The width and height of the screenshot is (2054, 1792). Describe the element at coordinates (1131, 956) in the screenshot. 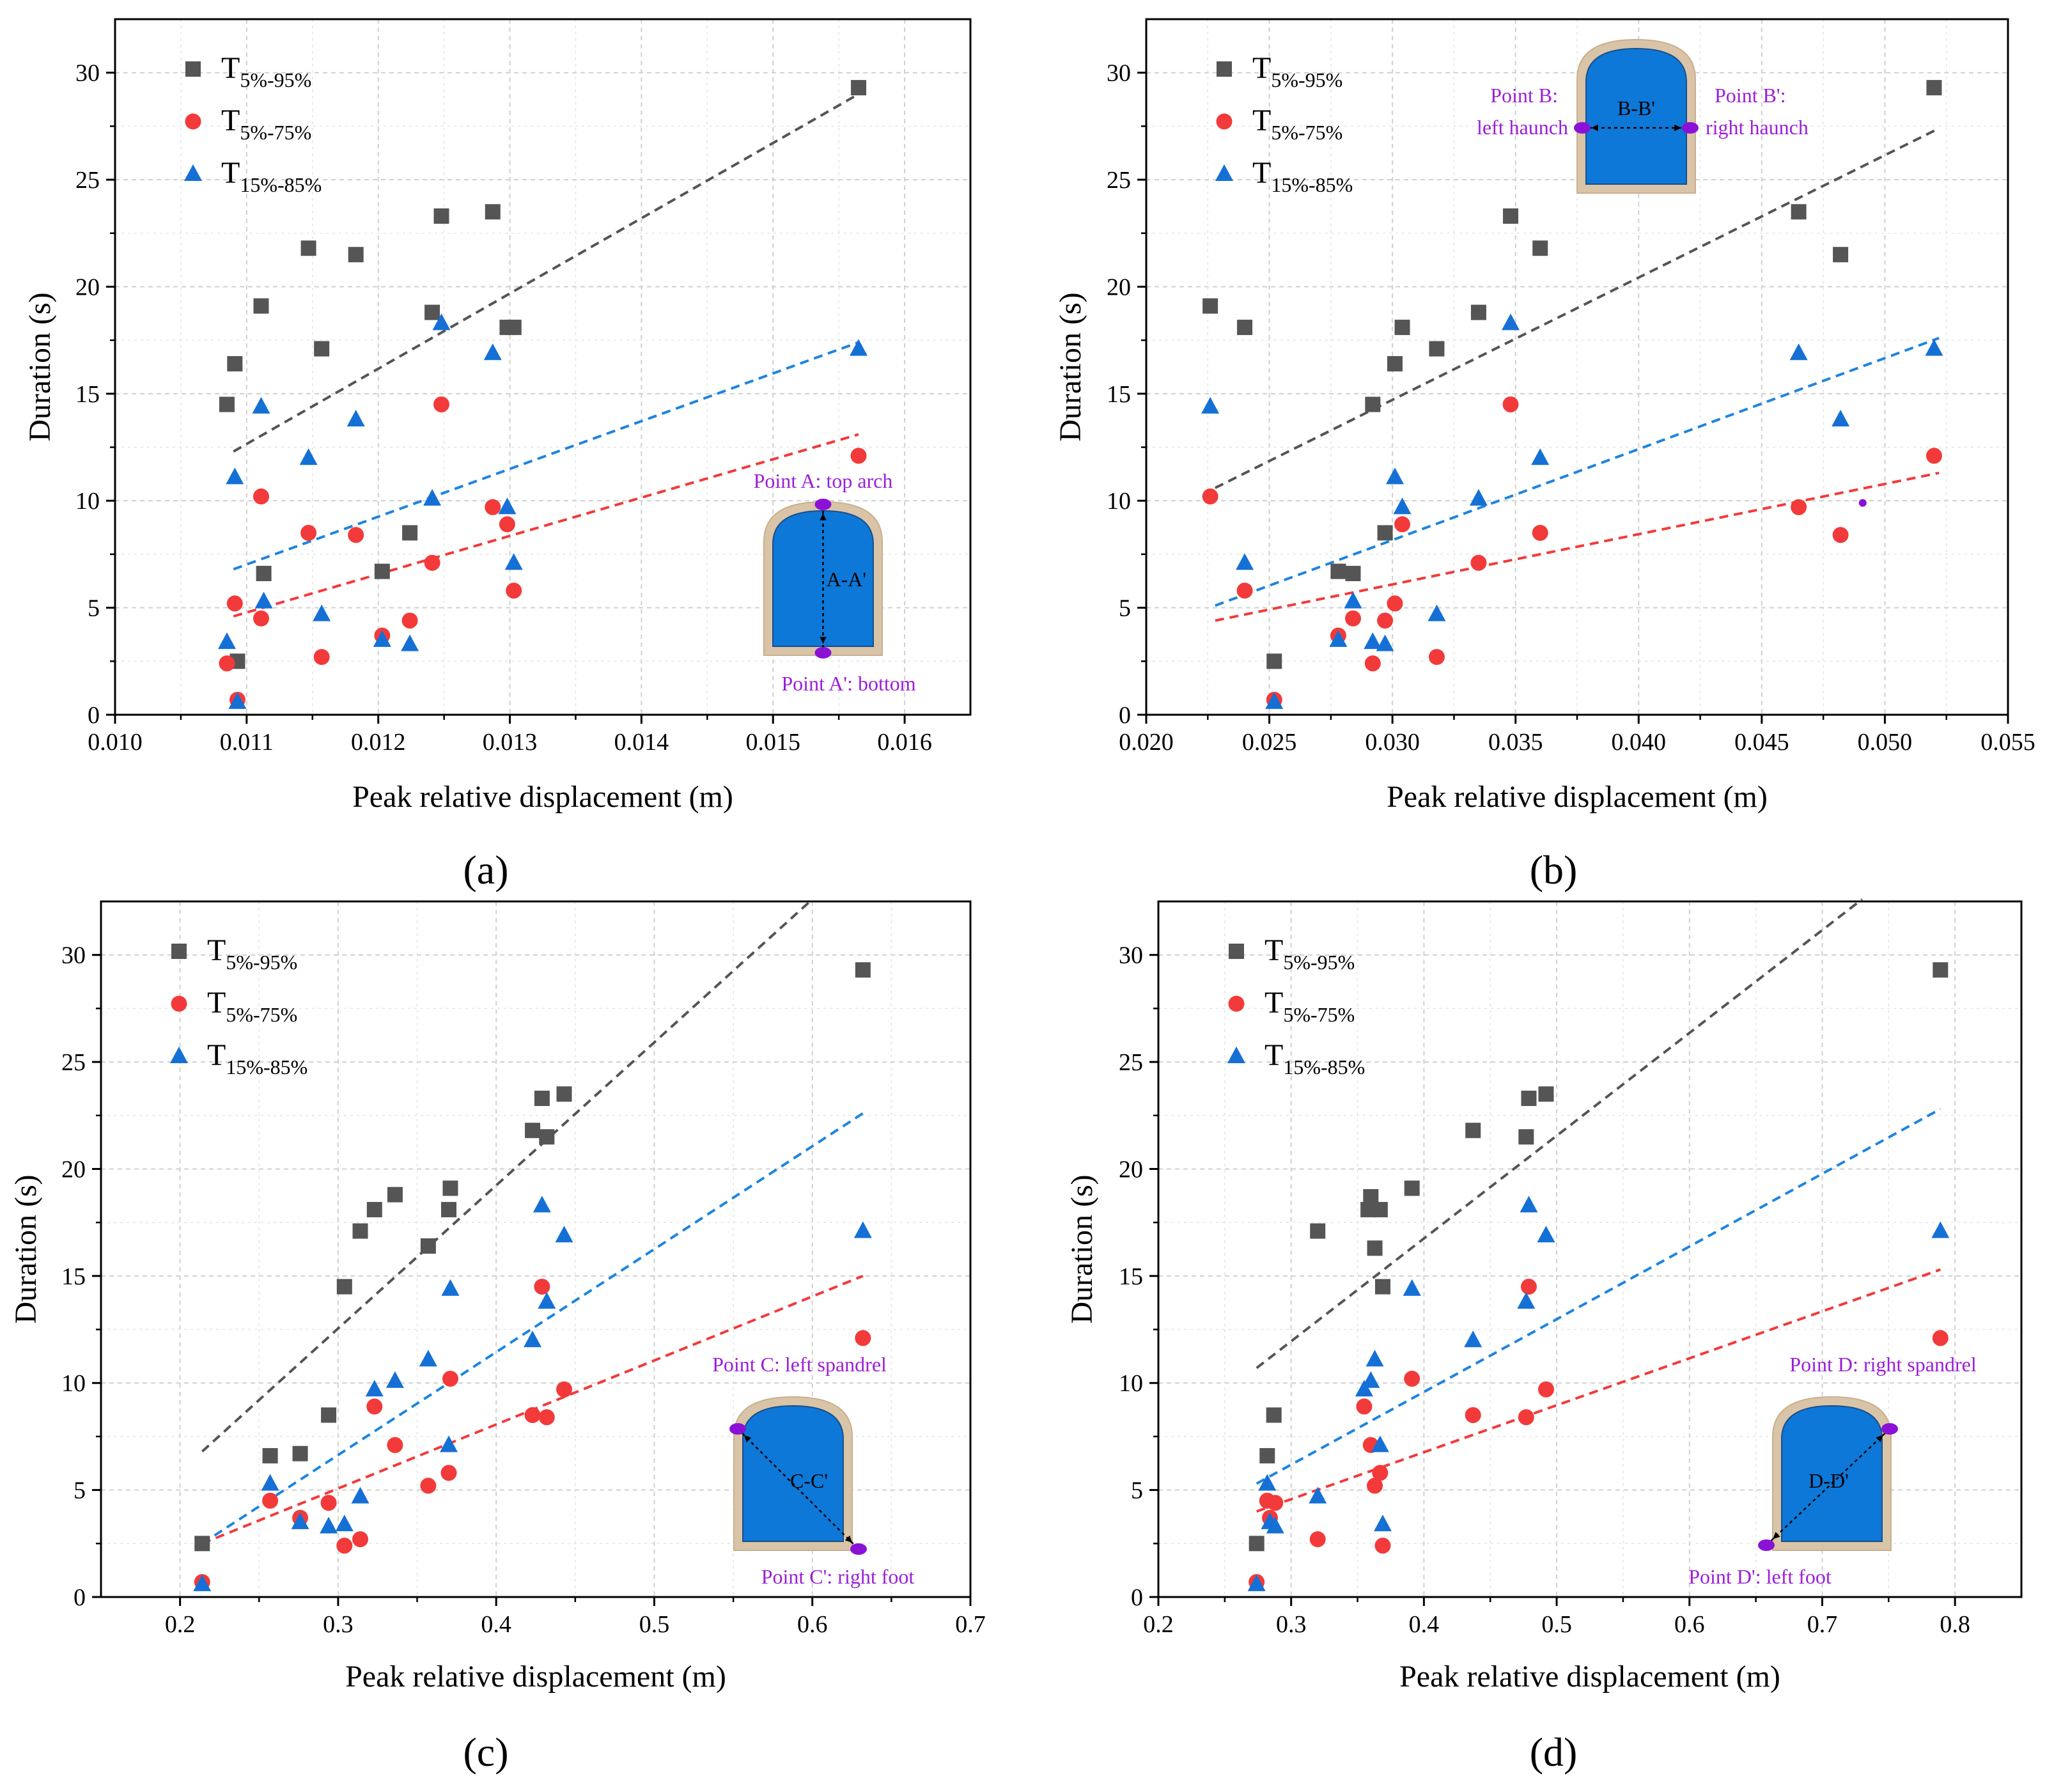

I see `y-tick-label: 30` at that location.